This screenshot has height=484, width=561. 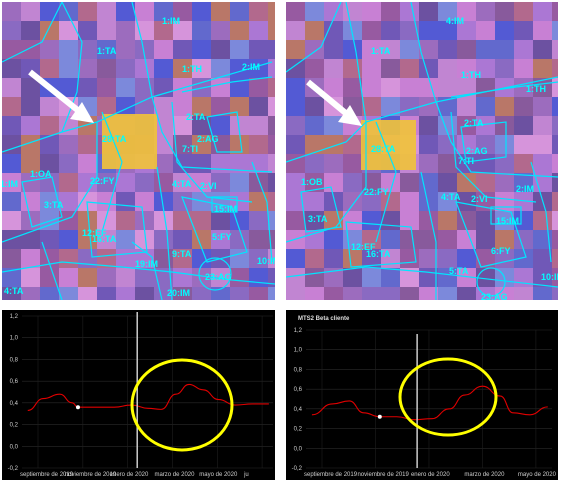 I want to click on x-tick-label: ju, so click(x=246, y=475).